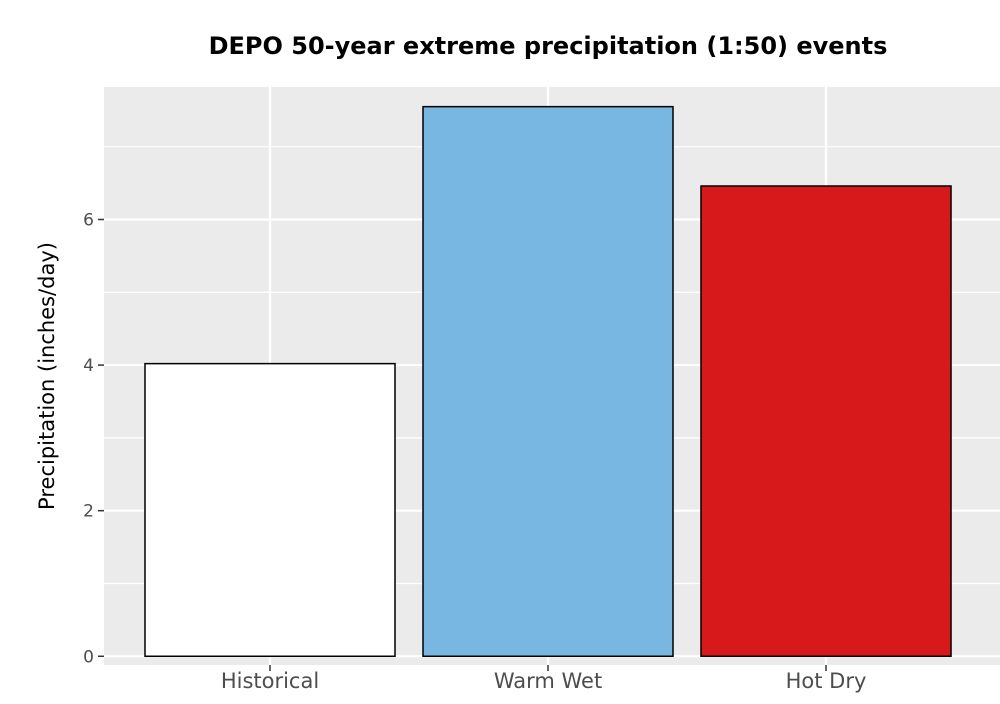  What do you see at coordinates (47, 376) in the screenshot?
I see `y-axis-title: Precipitation (inches/day)` at bounding box center [47, 376].